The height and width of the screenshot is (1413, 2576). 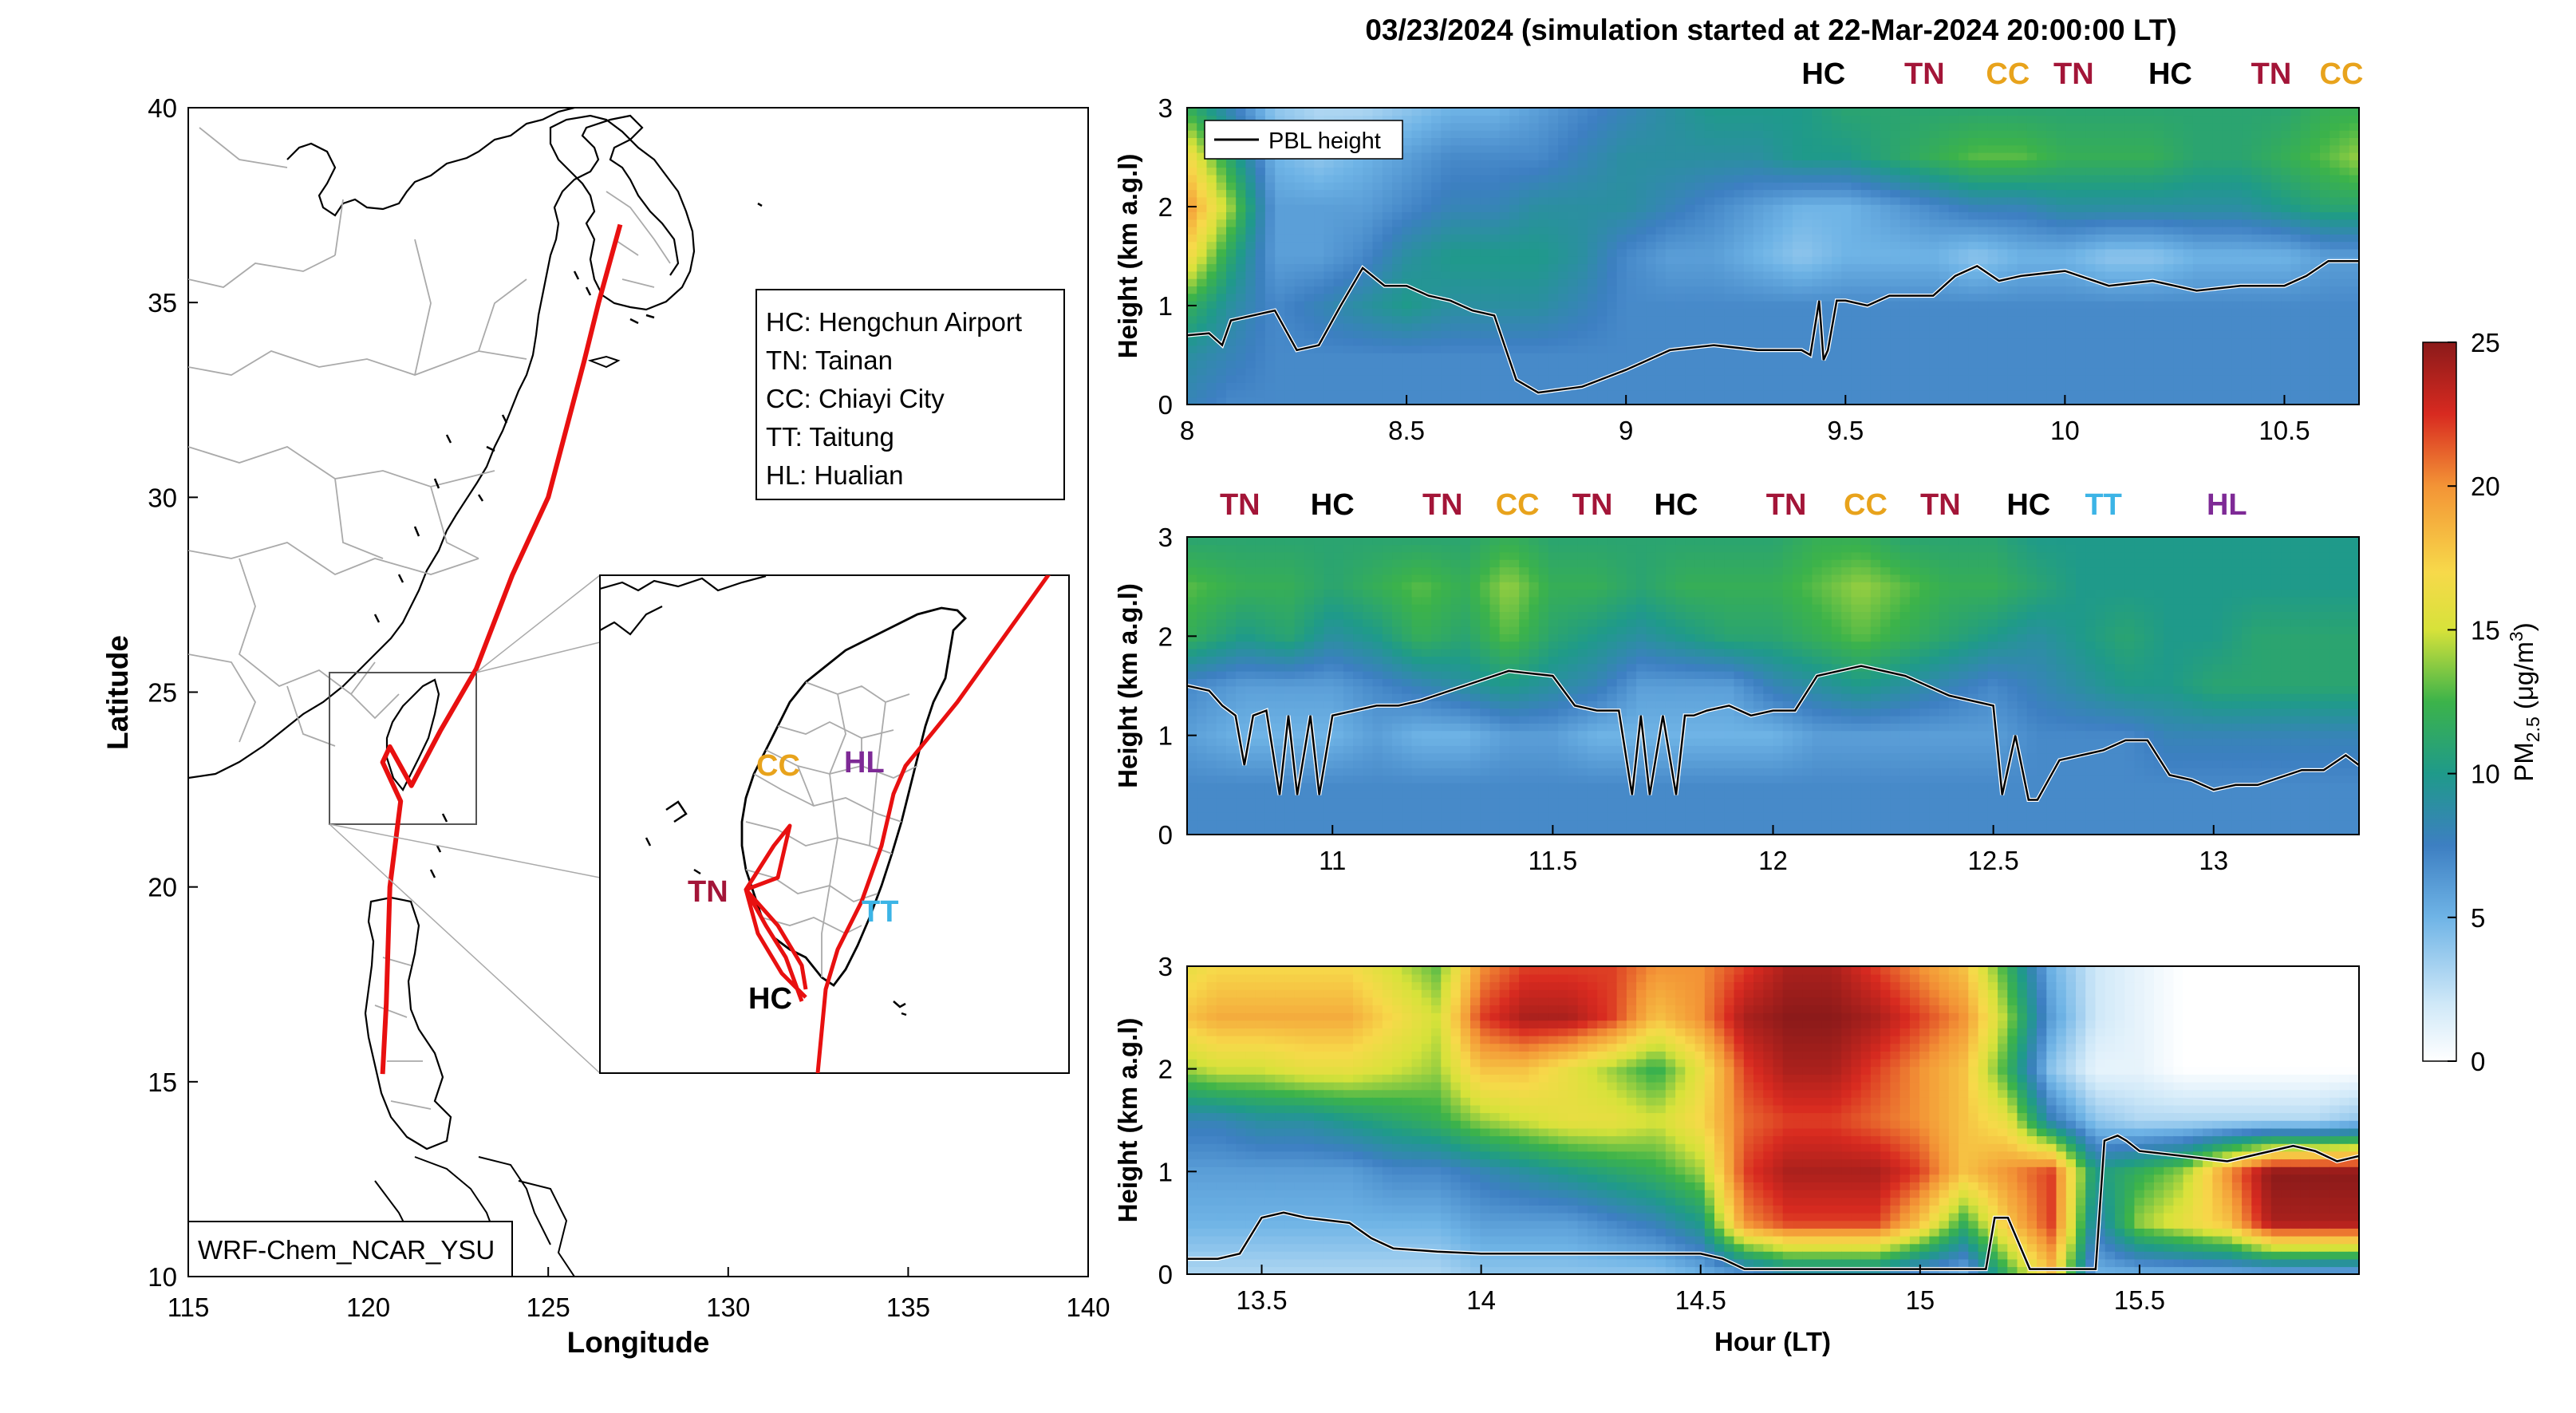 I want to click on province-borders, so click(x=430, y=618).